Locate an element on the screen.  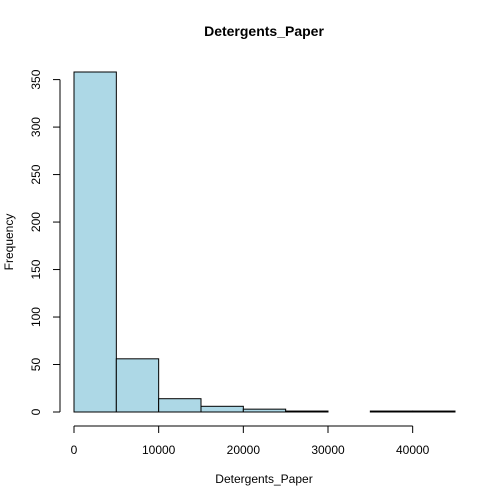
y-tick-label-1: 50 is located at coordinates (36, 365).